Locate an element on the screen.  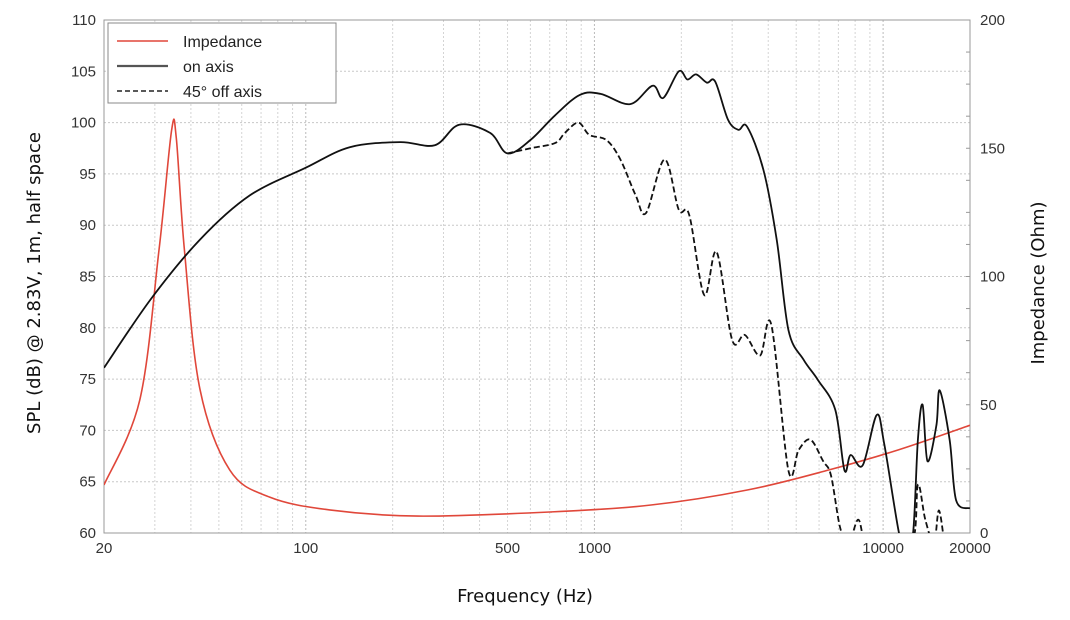
y-tick-label: 70 is located at coordinates (87, 430).